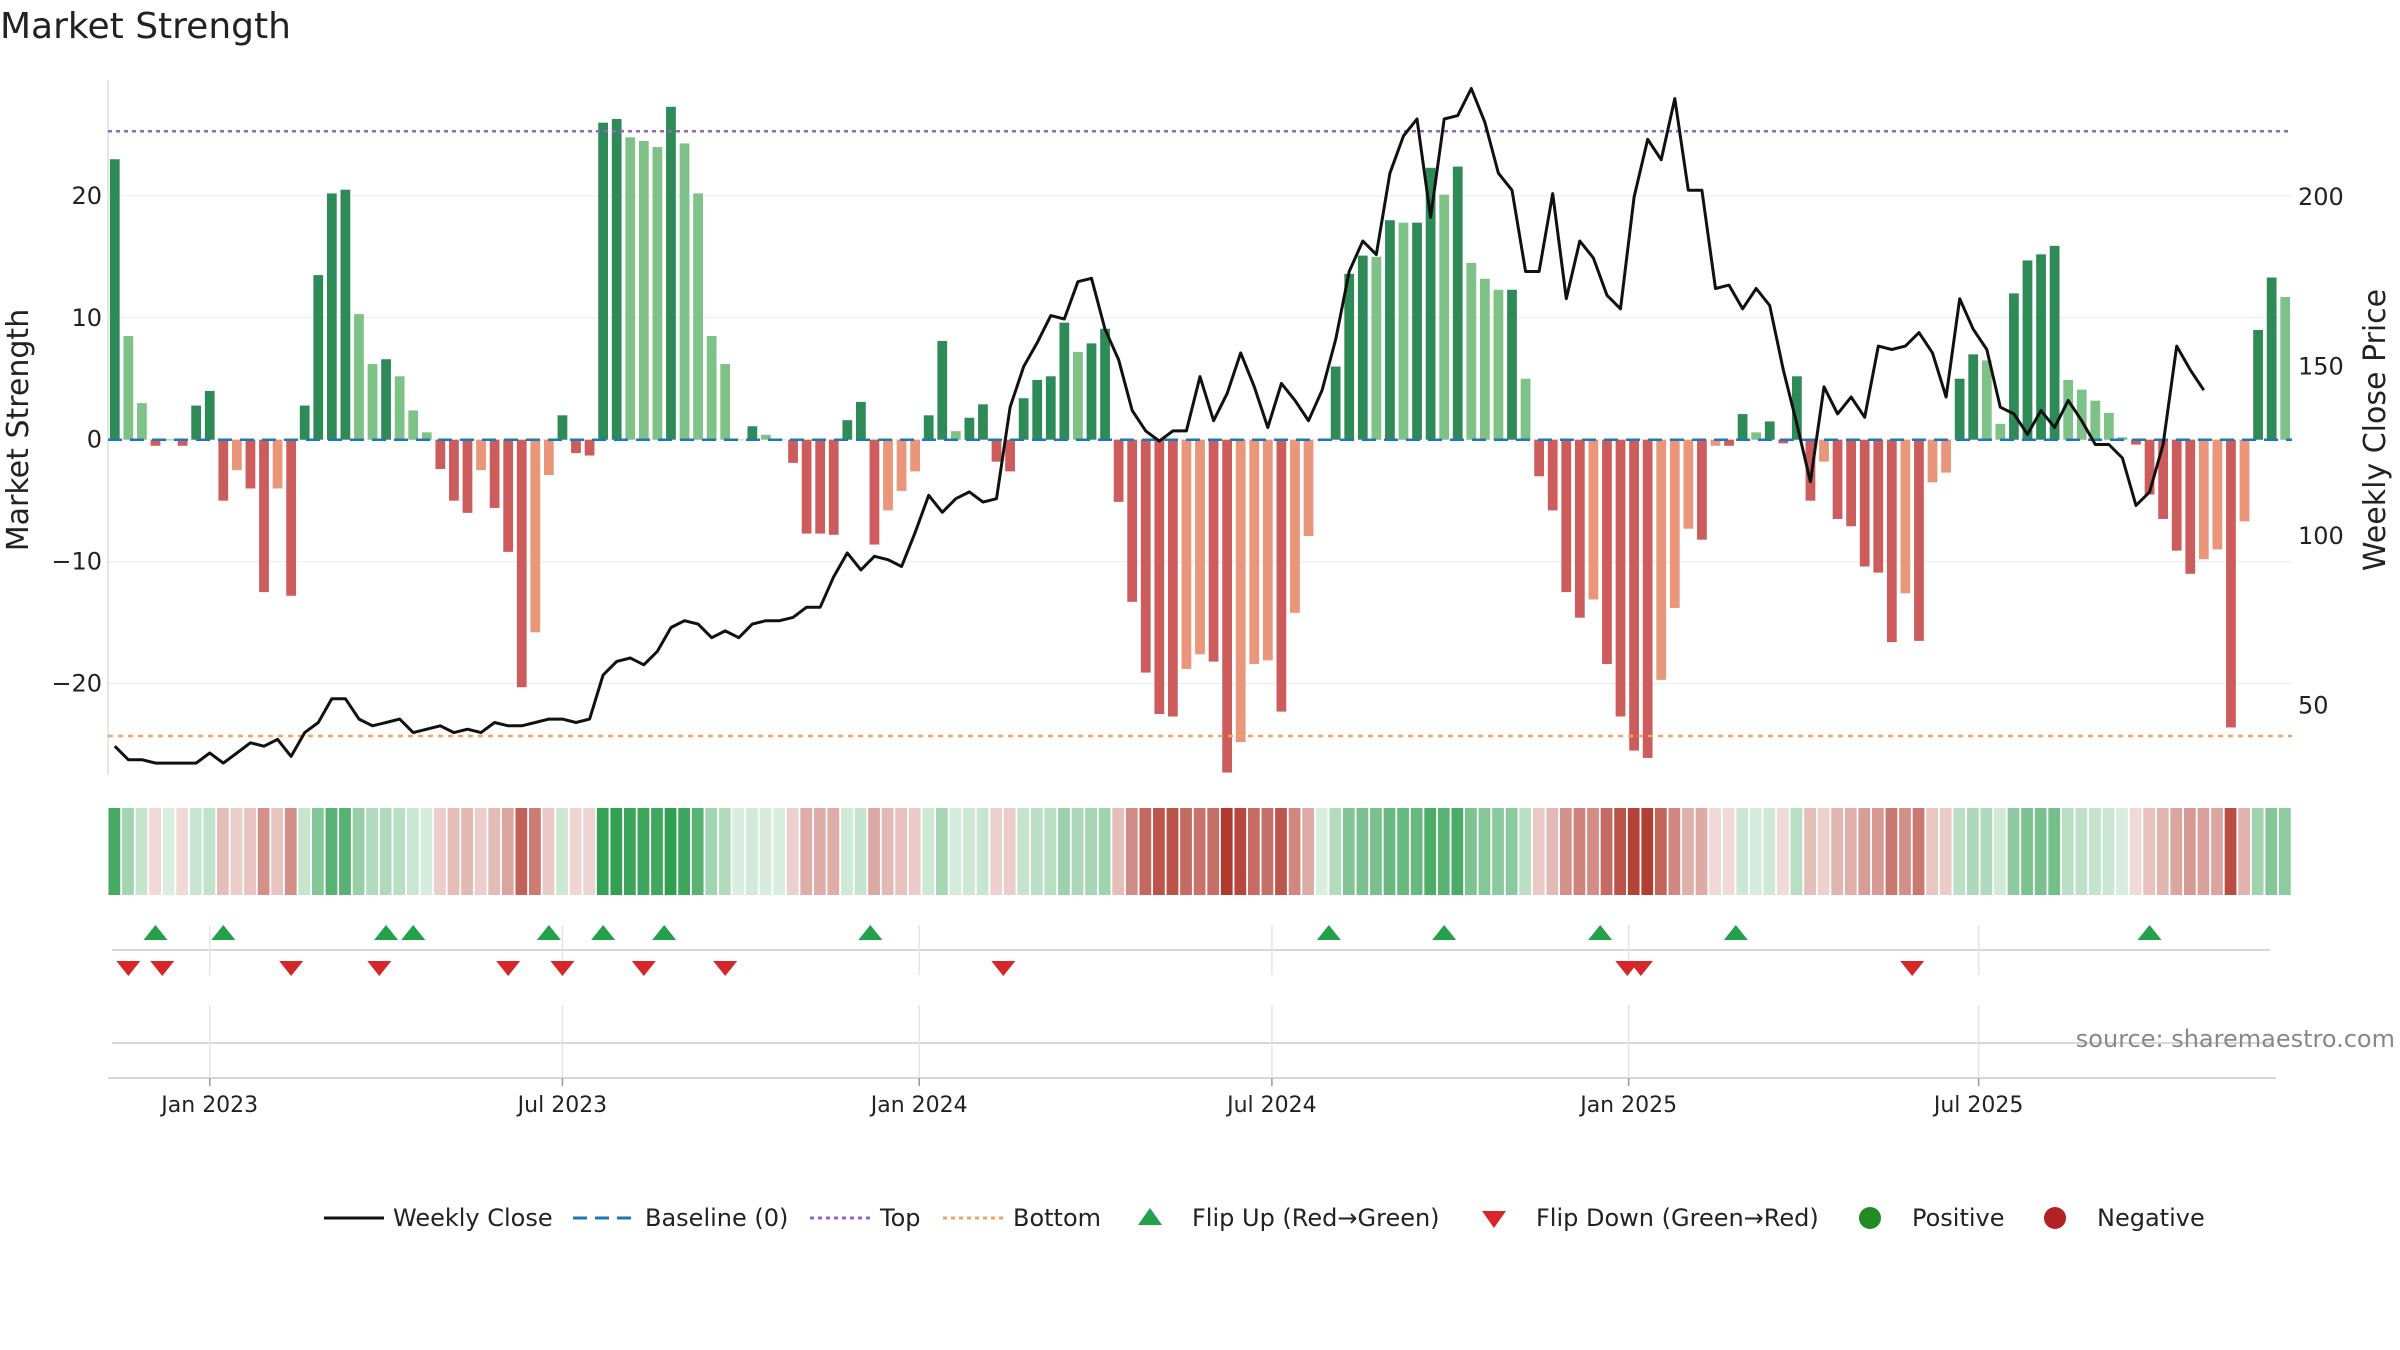 The height and width of the screenshot is (1350, 2400). I want to click on y-axis-right-label: Weekly Close Price, so click(2375, 430).